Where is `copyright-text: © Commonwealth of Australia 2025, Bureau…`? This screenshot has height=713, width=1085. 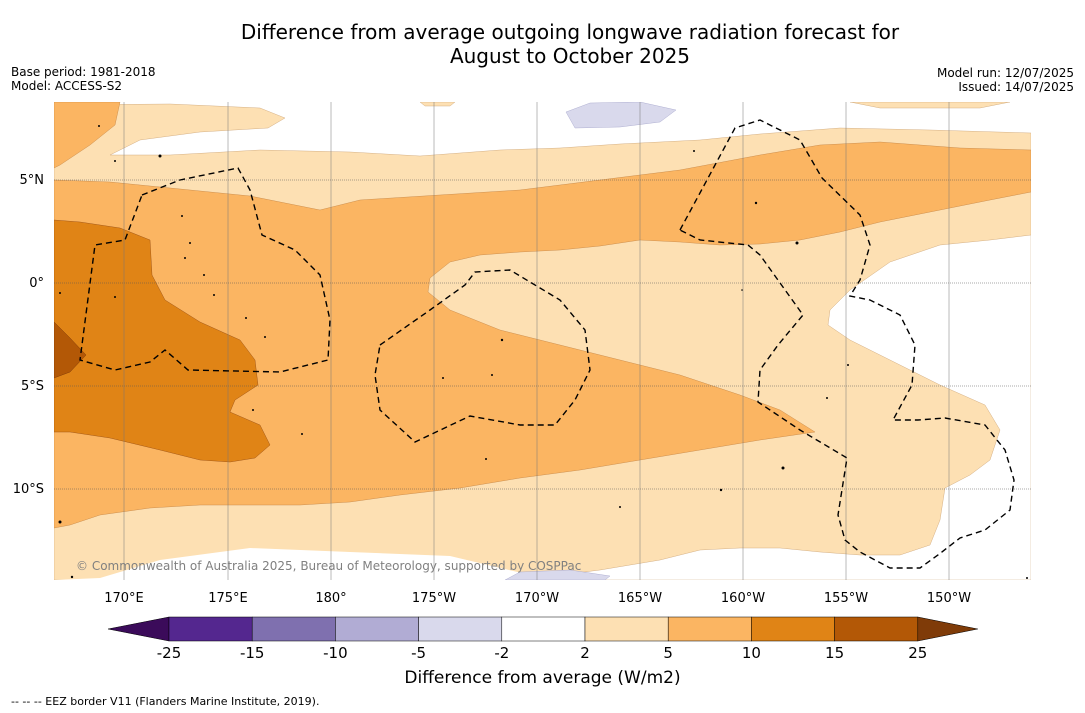
copyright-text: © Commonwealth of Australia 2025, Bureau… is located at coordinates (328, 566).